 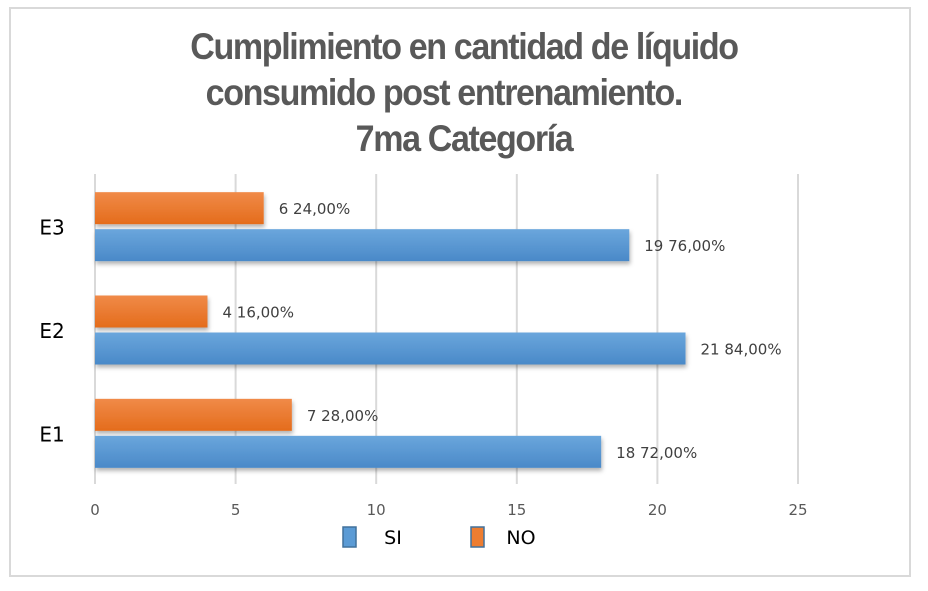 What do you see at coordinates (503, 537) in the screenshot?
I see `legend-item-no: NO` at bounding box center [503, 537].